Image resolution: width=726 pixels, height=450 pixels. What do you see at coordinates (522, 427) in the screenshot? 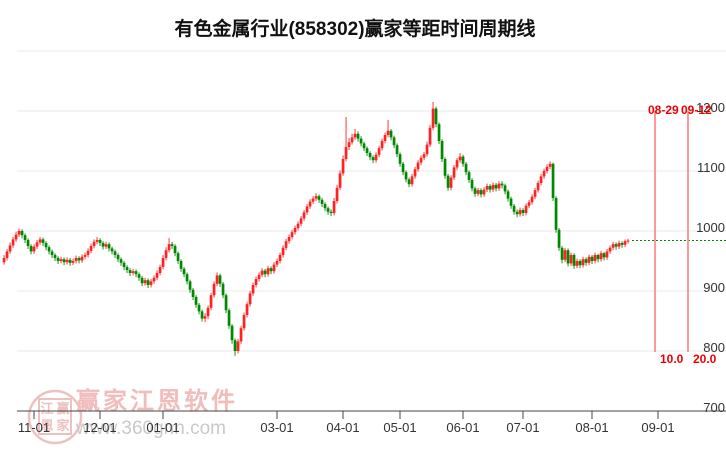
I see `x-axis-label: 07-01` at bounding box center [522, 427].